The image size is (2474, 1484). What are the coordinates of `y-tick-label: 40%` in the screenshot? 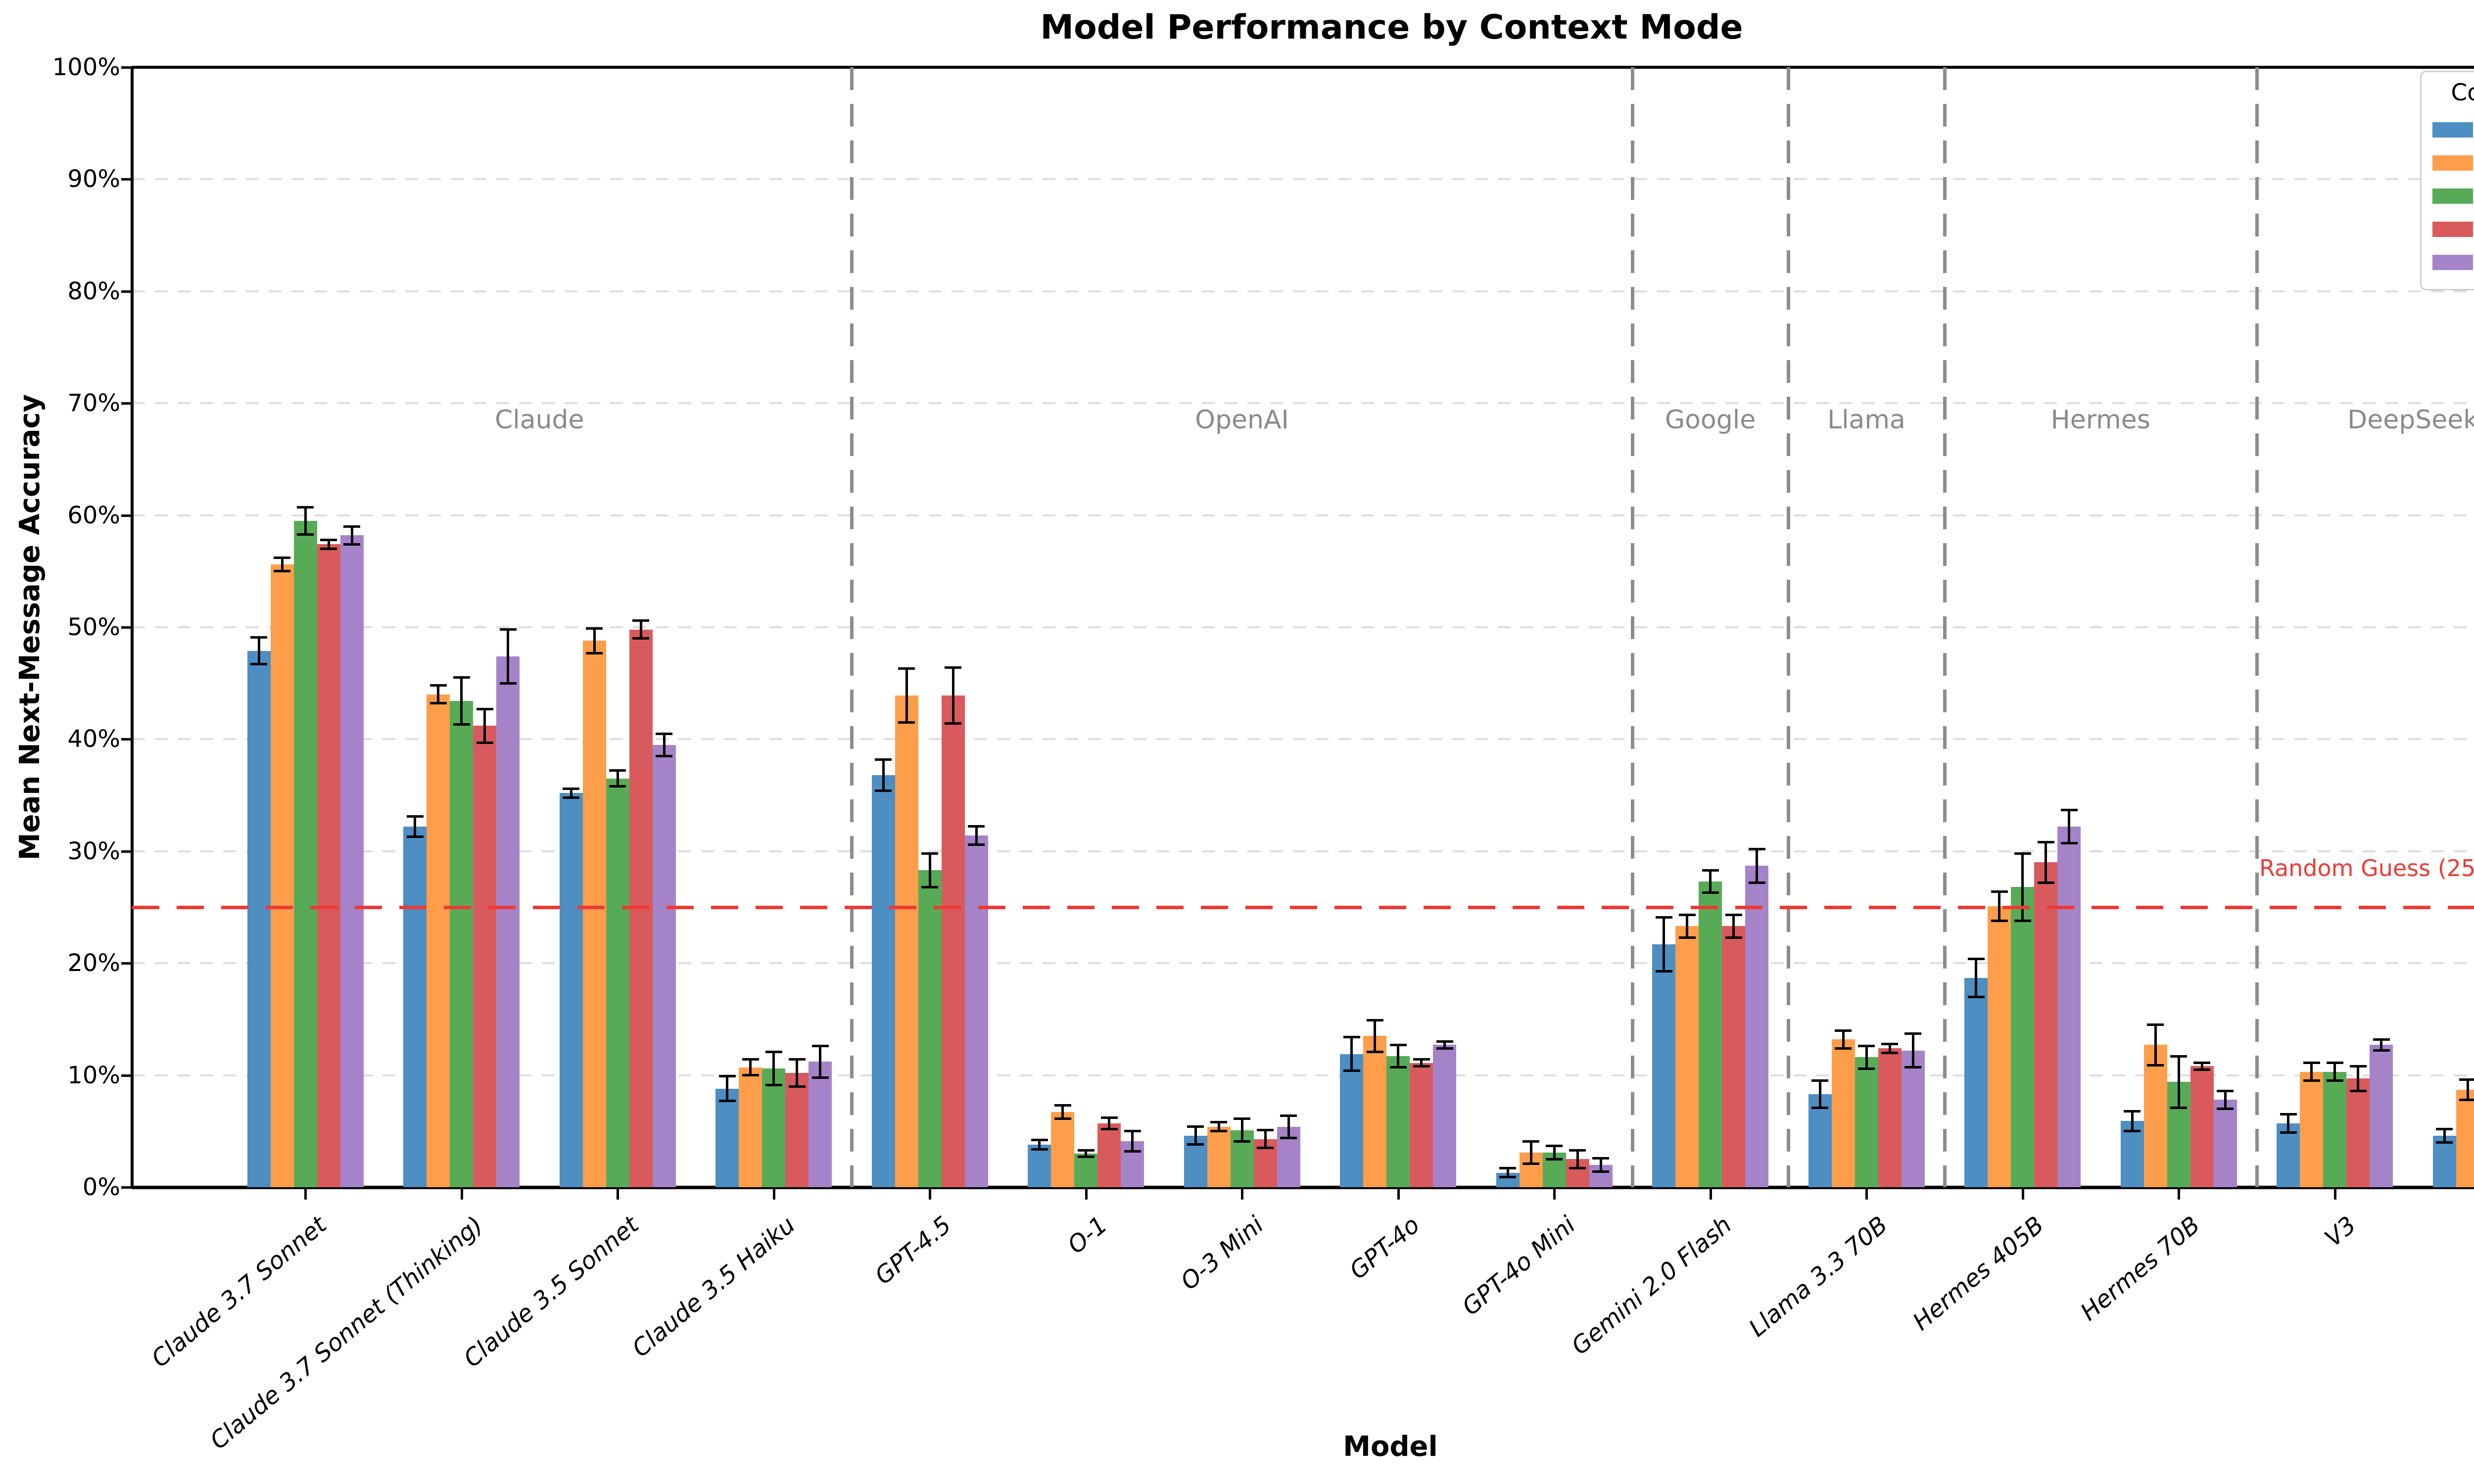 It's located at (93, 739).